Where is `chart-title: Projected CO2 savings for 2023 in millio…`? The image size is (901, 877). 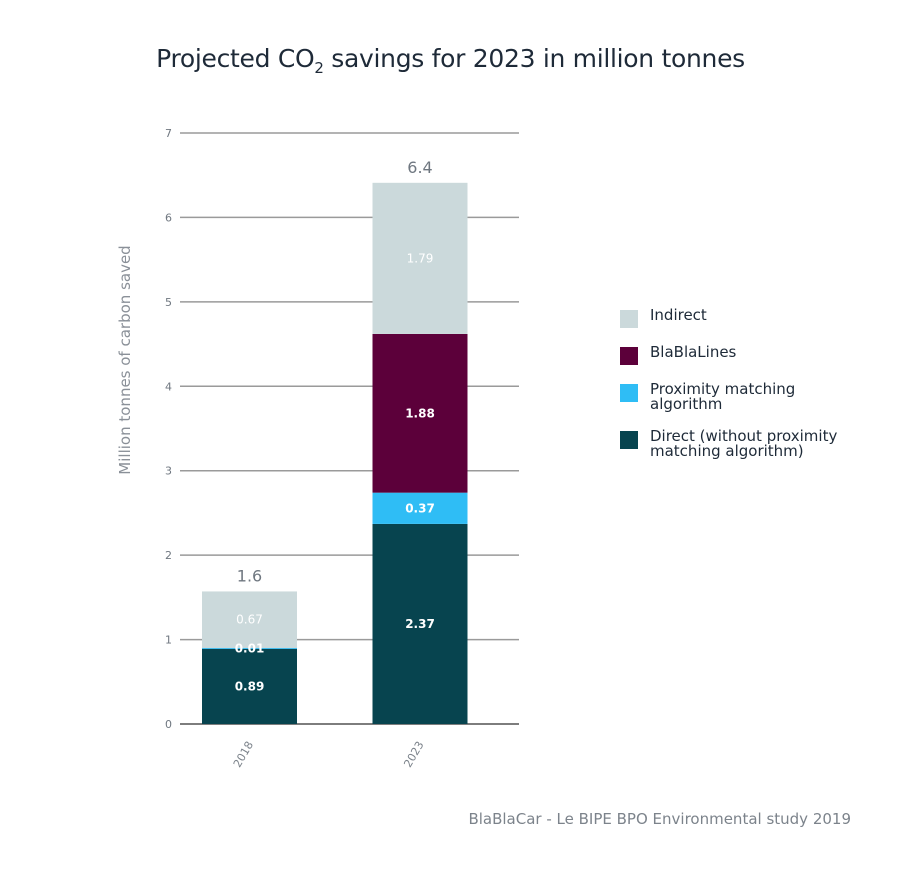
chart-title: Projected CO2 savings for 2023 in millio… is located at coordinates (450, 60).